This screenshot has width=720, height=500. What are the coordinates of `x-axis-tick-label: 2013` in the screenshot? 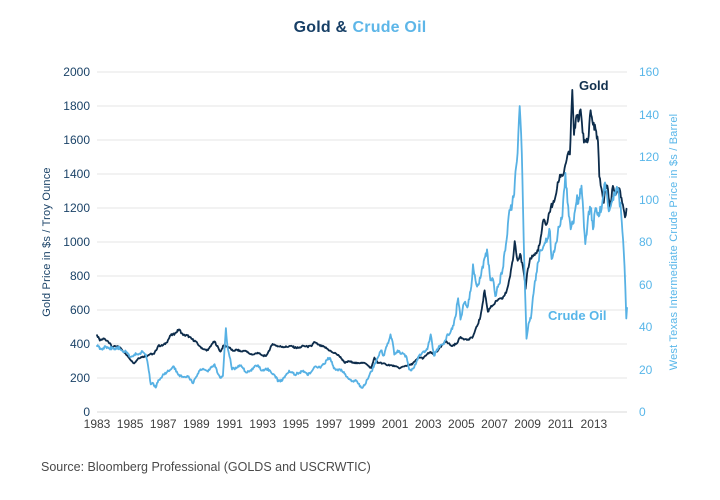 It's located at (594, 424).